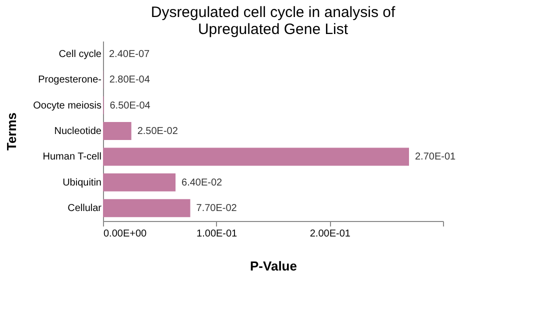 This screenshot has width=540, height=333. What do you see at coordinates (126, 234) in the screenshot?
I see `x-tick-label: 0.00E+00` at bounding box center [126, 234].